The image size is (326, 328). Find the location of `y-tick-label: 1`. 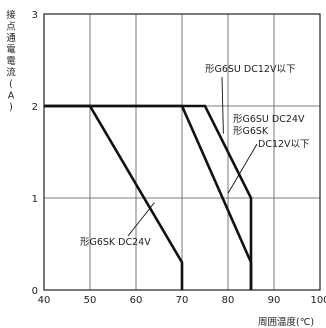

y-tick-label: 1 is located at coordinates (35, 199).